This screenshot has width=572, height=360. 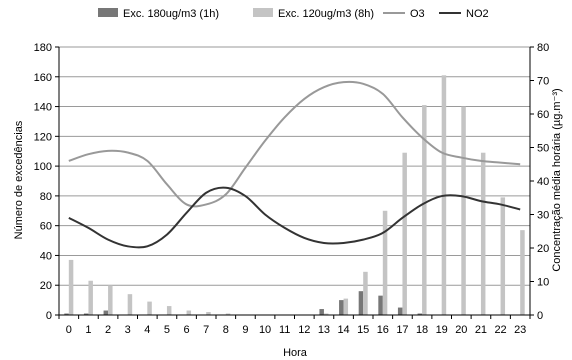 What do you see at coordinates (43, 78) in the screenshot?
I see `left-tick-label: 160` at bounding box center [43, 78].